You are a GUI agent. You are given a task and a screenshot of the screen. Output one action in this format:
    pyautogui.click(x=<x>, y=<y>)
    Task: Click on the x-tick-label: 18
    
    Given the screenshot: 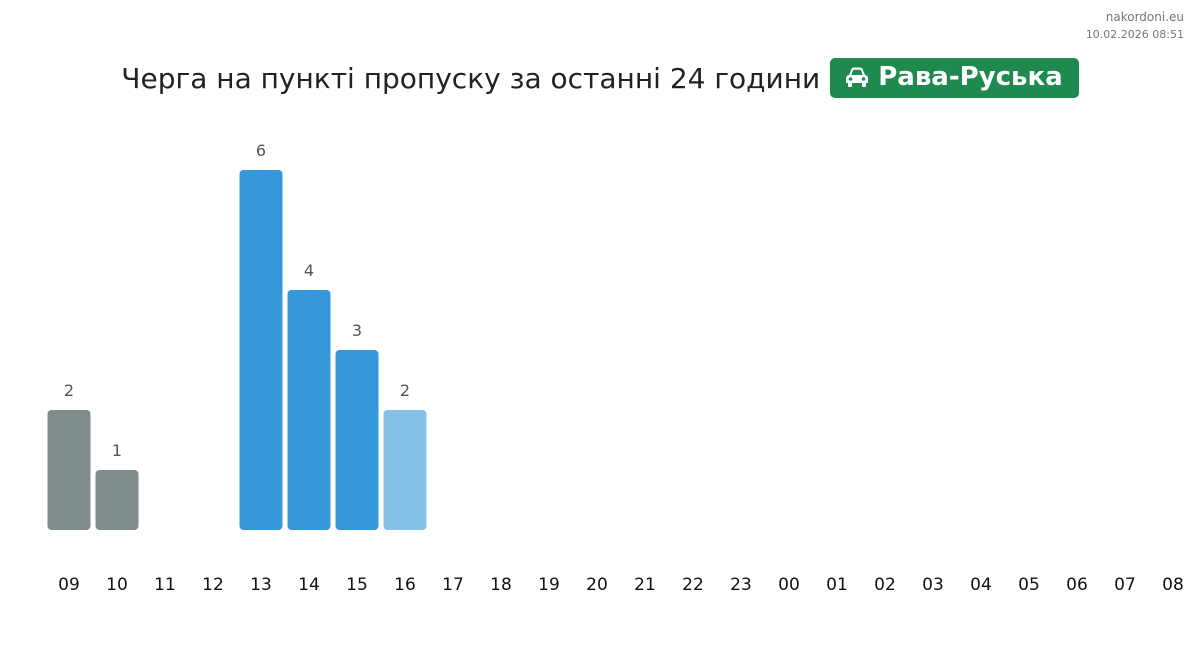 What is the action you would take?
    pyautogui.click(x=501, y=585)
    